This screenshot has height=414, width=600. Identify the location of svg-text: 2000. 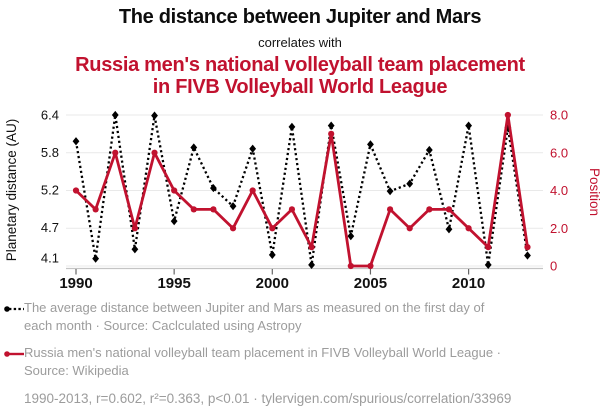
(272, 283).